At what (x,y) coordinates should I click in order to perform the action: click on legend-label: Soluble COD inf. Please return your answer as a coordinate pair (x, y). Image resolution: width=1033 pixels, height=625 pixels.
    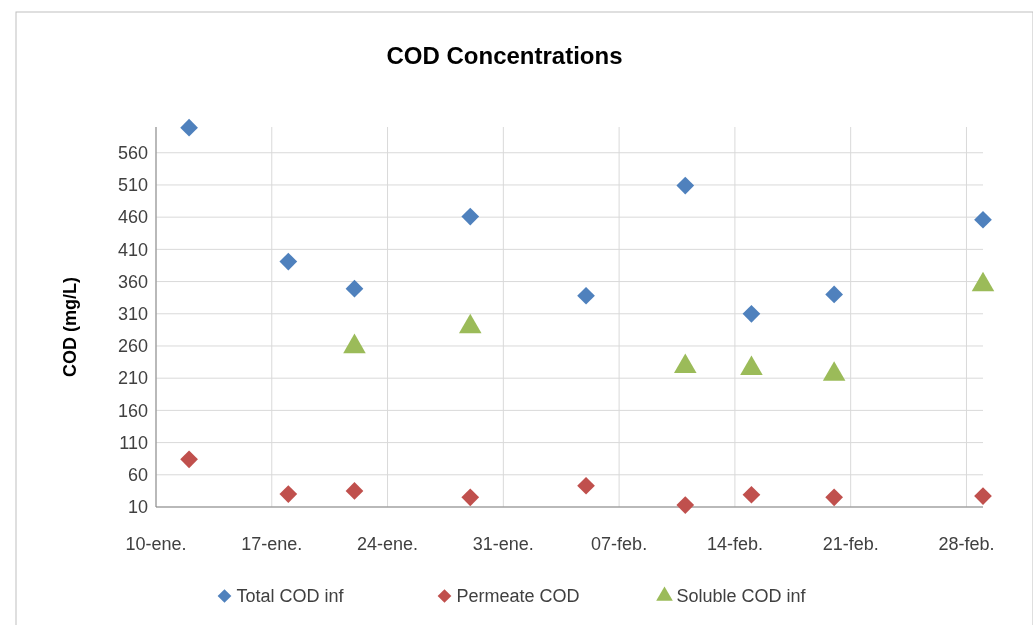
    Looking at the image, I should click on (741, 596).